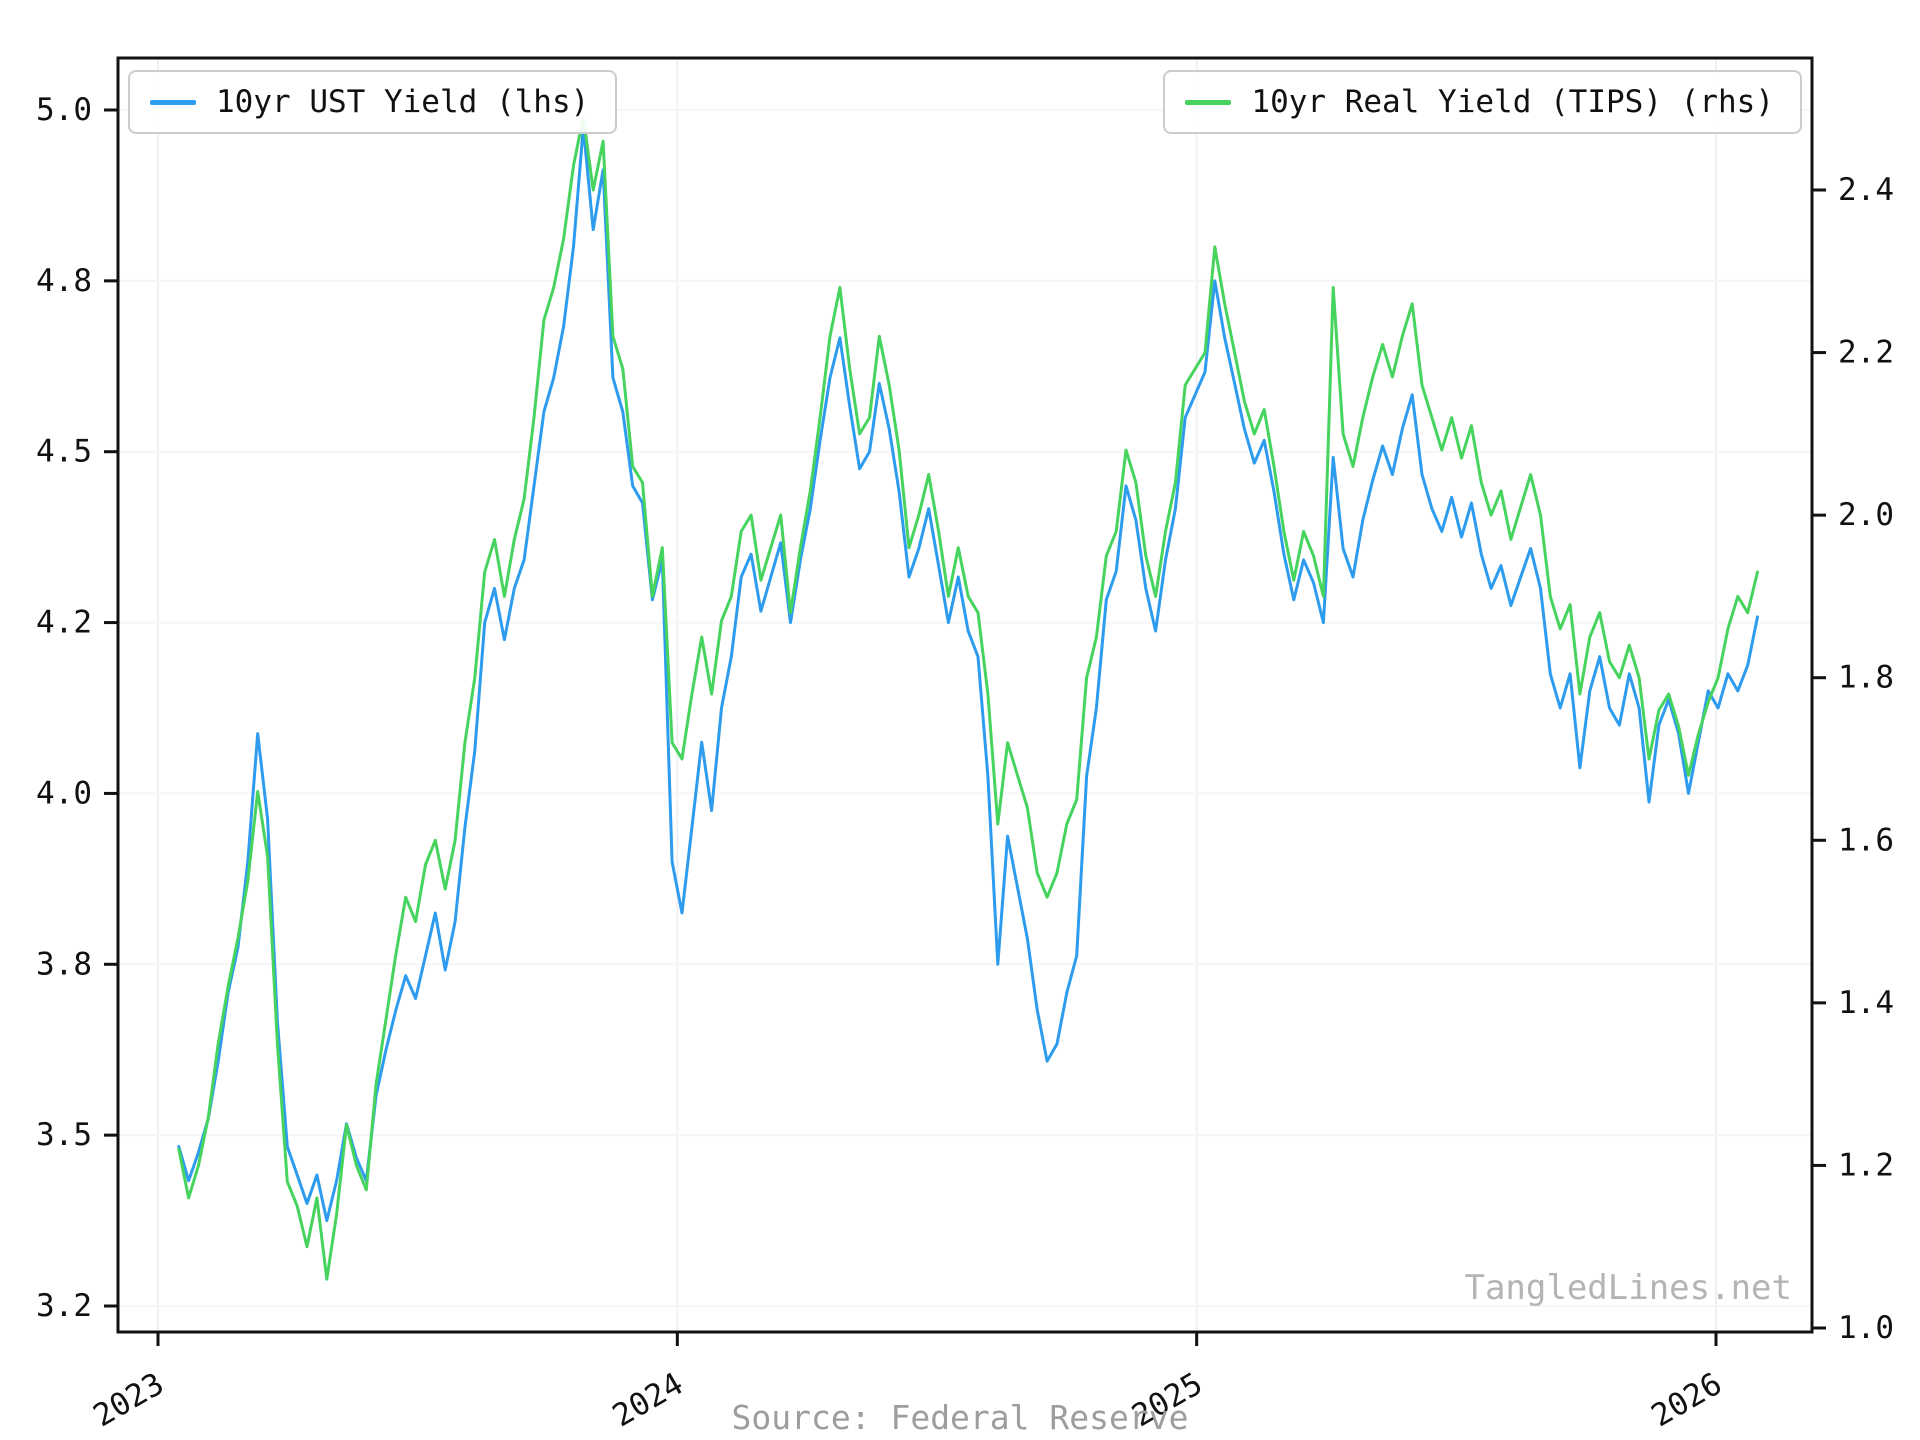 The height and width of the screenshot is (1440, 1920). I want to click on legend-tips-label: 10yr Real Yield (TIPS) (rhs), so click(1512, 102).